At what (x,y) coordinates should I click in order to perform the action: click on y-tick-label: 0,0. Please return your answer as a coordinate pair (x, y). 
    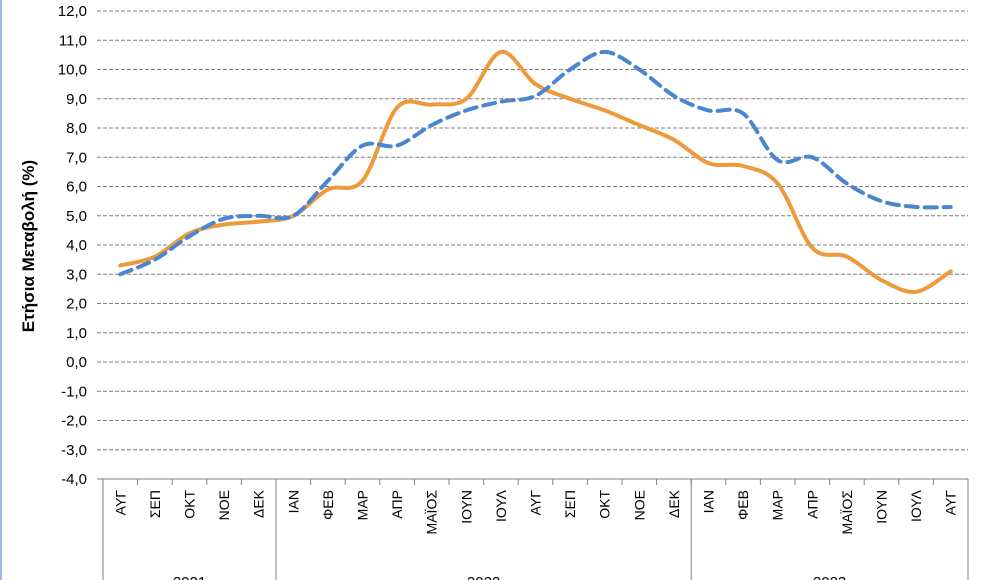
    Looking at the image, I should click on (76, 362).